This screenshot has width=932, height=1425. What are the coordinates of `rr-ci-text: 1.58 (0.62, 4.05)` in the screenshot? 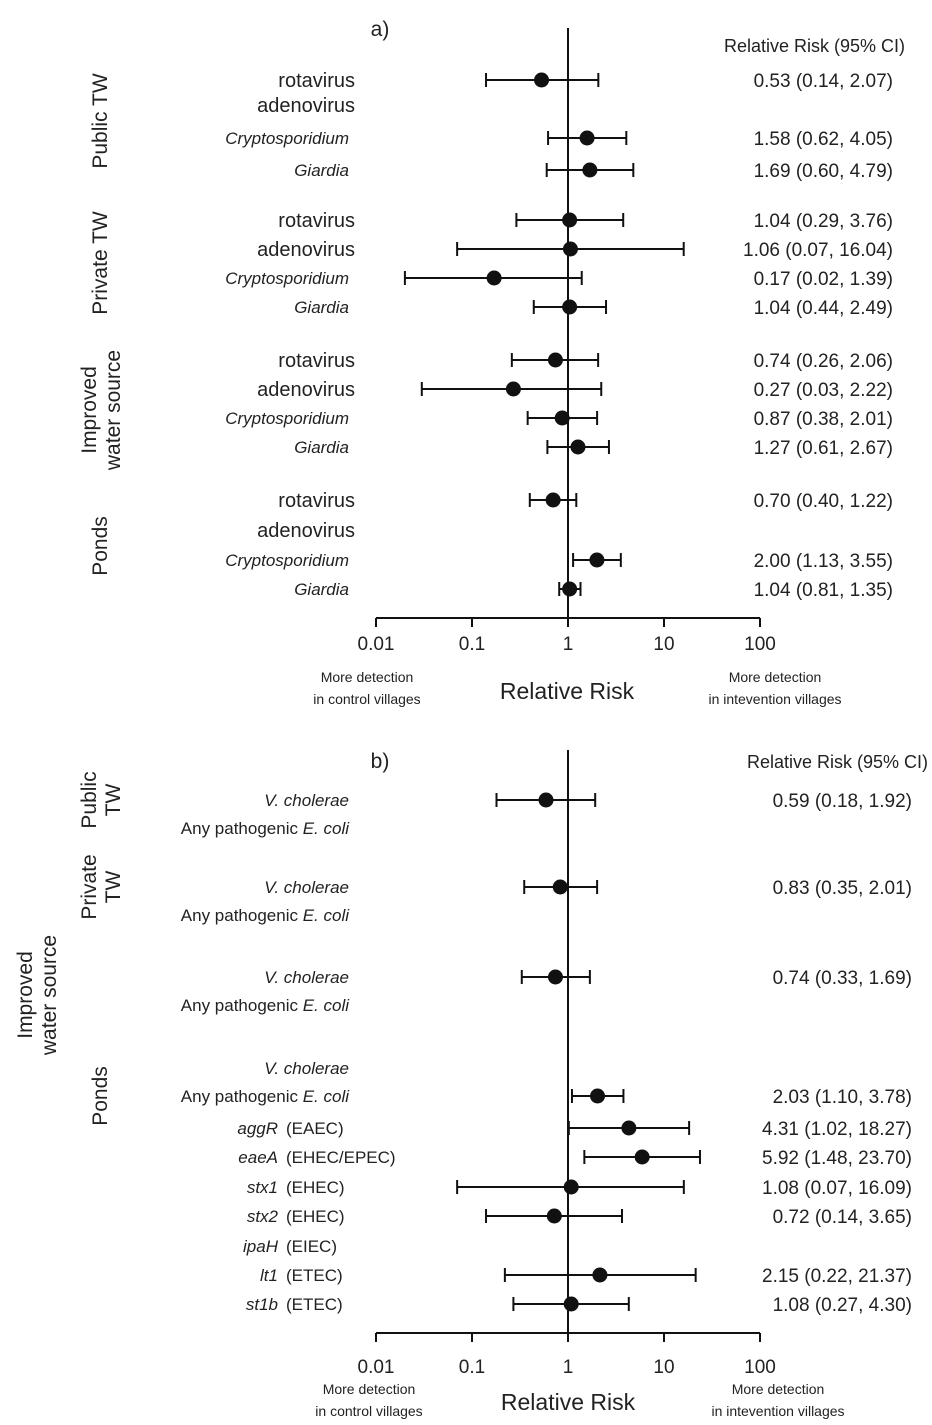 It's located at (823, 139).